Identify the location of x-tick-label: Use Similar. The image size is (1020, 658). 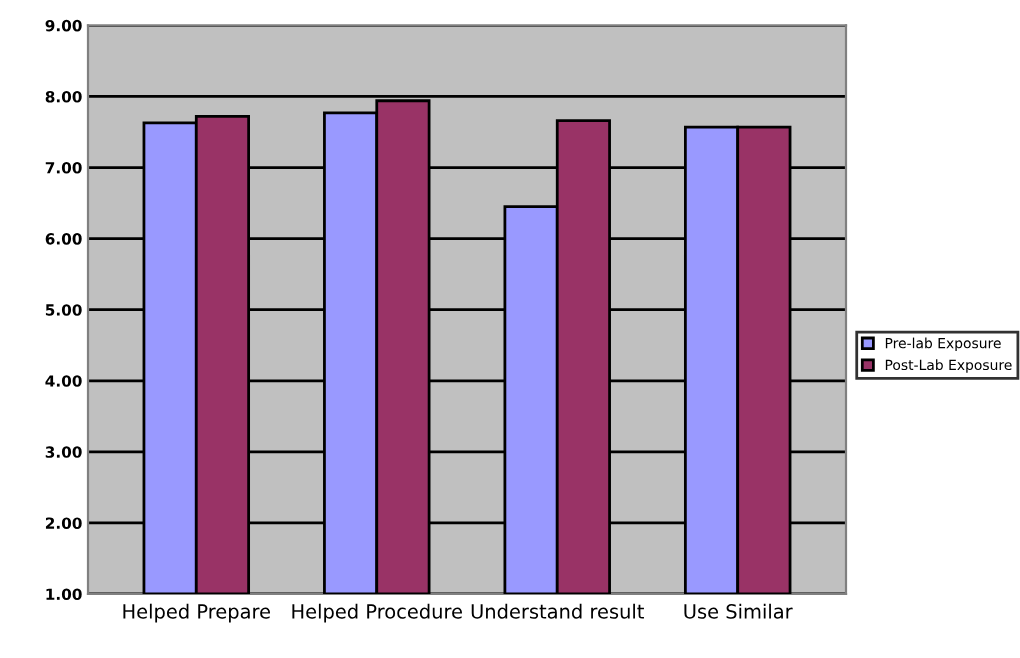
(738, 611).